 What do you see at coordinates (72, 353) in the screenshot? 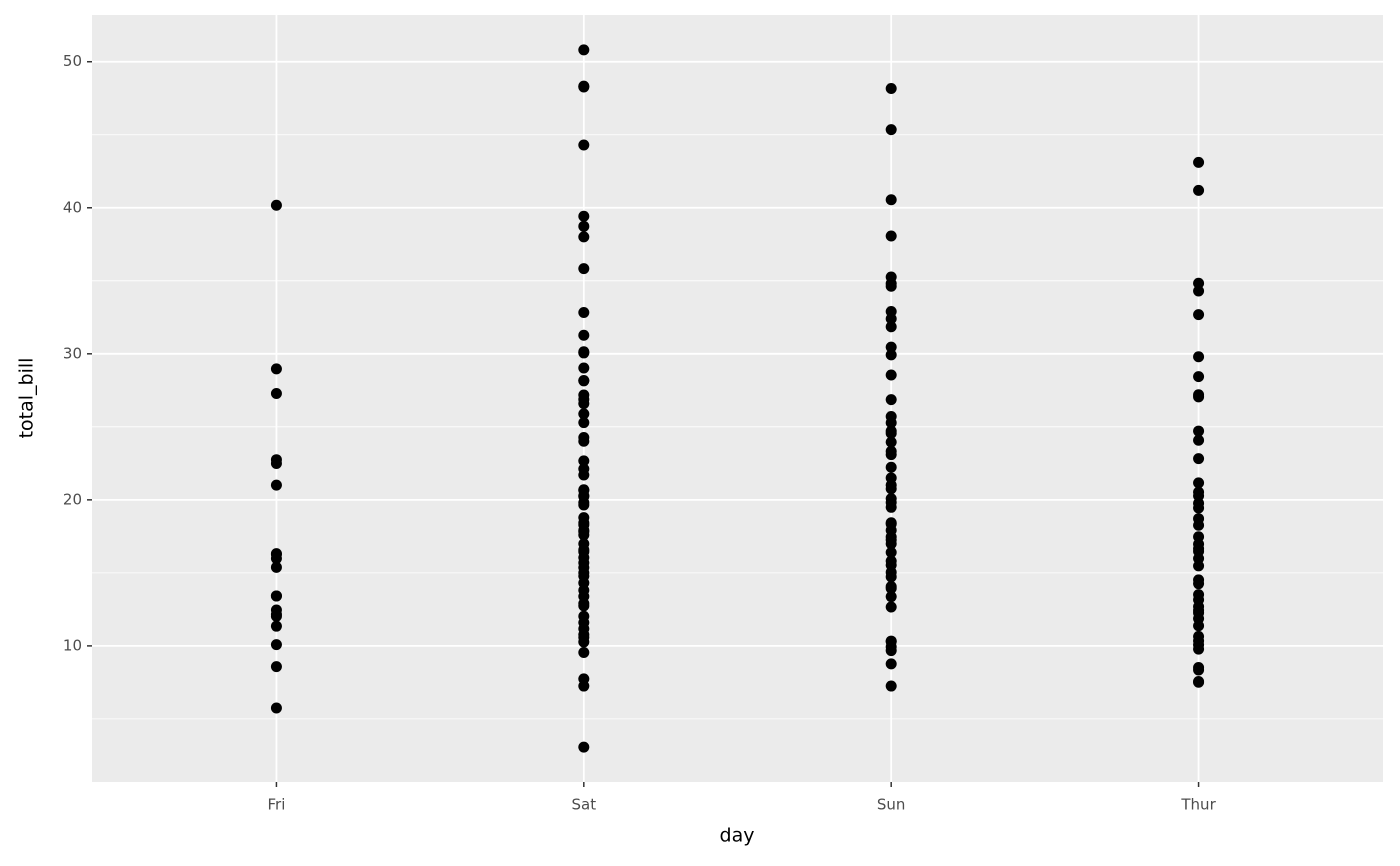
I see `y-tick-label: 30` at bounding box center [72, 353].